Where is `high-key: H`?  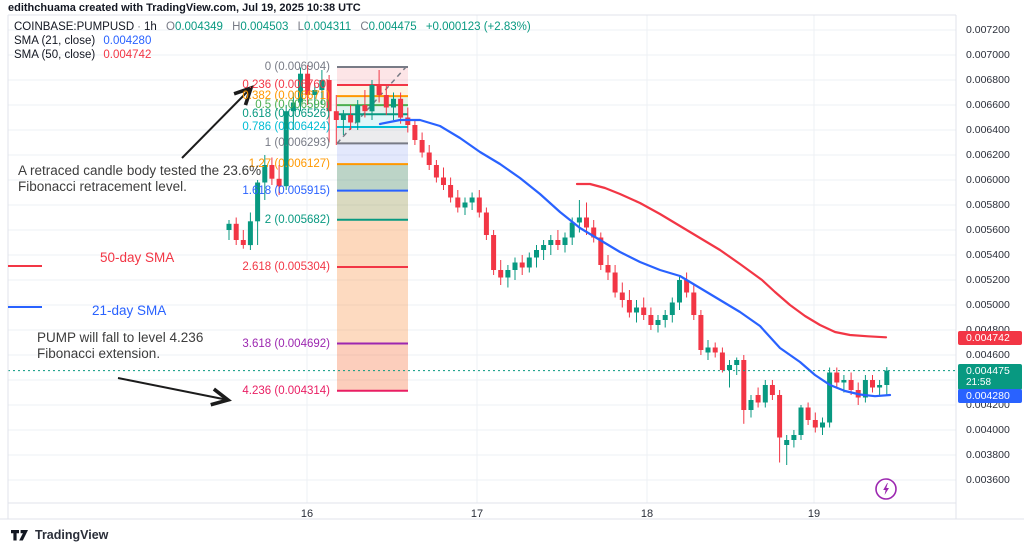 high-key: H is located at coordinates (236, 27).